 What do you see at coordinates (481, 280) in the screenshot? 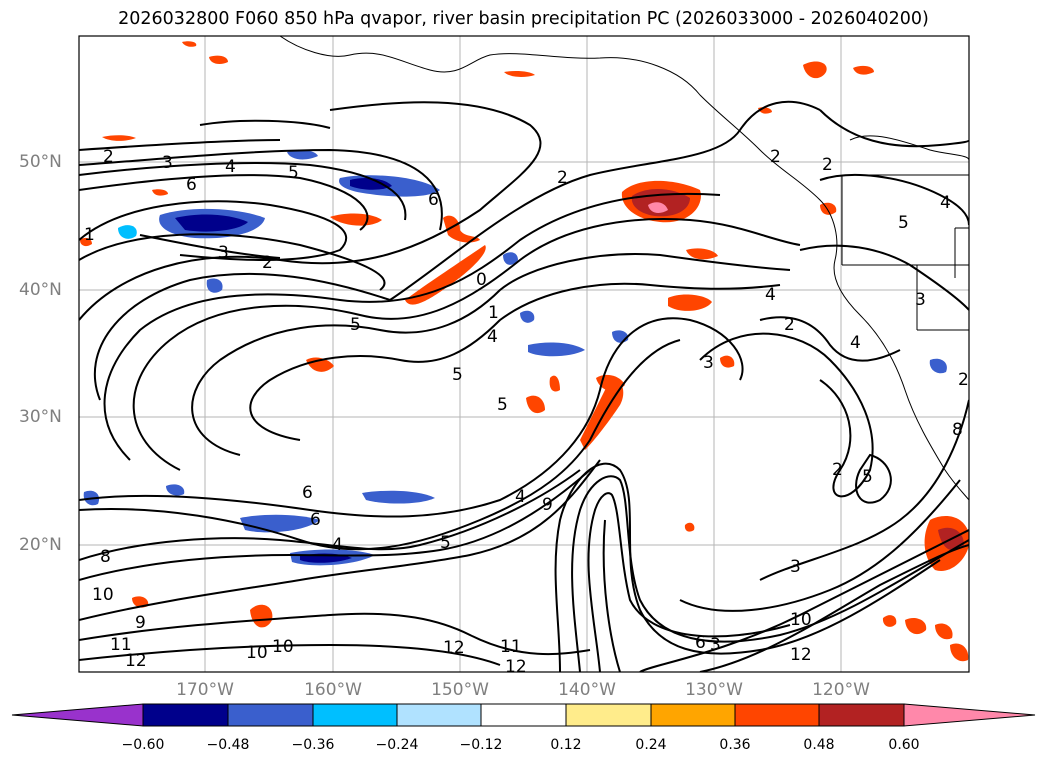
I see `contour-label: 0` at bounding box center [481, 280].